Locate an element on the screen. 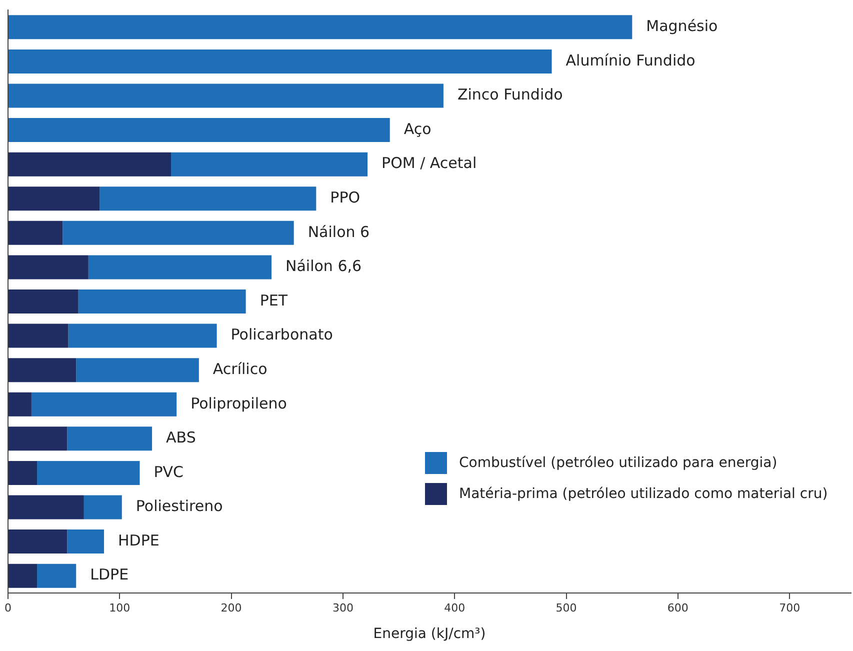  x-tick-label: 200 is located at coordinates (231, 607).